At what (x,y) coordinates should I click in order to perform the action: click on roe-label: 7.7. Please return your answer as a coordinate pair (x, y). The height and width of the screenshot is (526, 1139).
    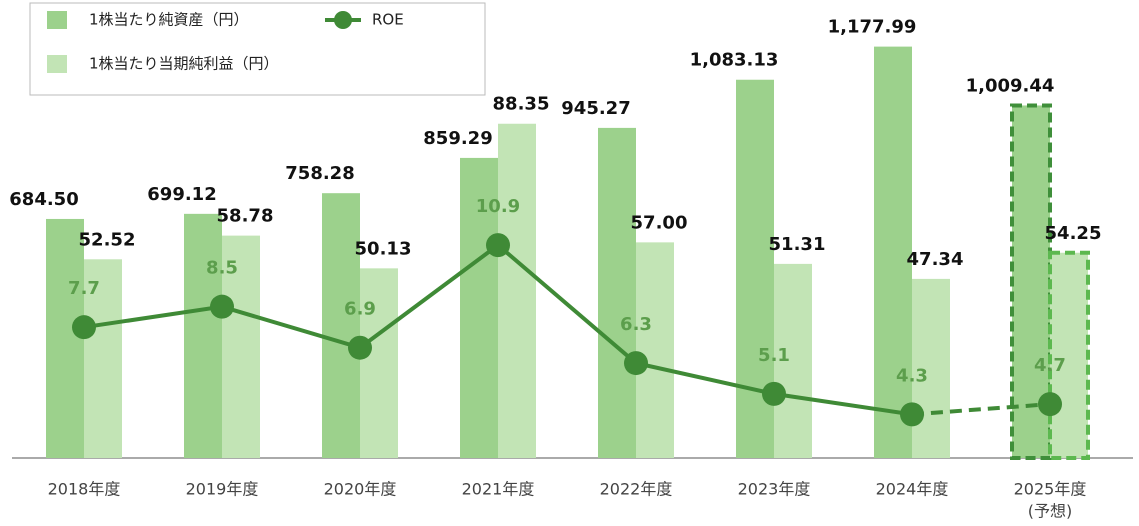
    Looking at the image, I should click on (84, 288).